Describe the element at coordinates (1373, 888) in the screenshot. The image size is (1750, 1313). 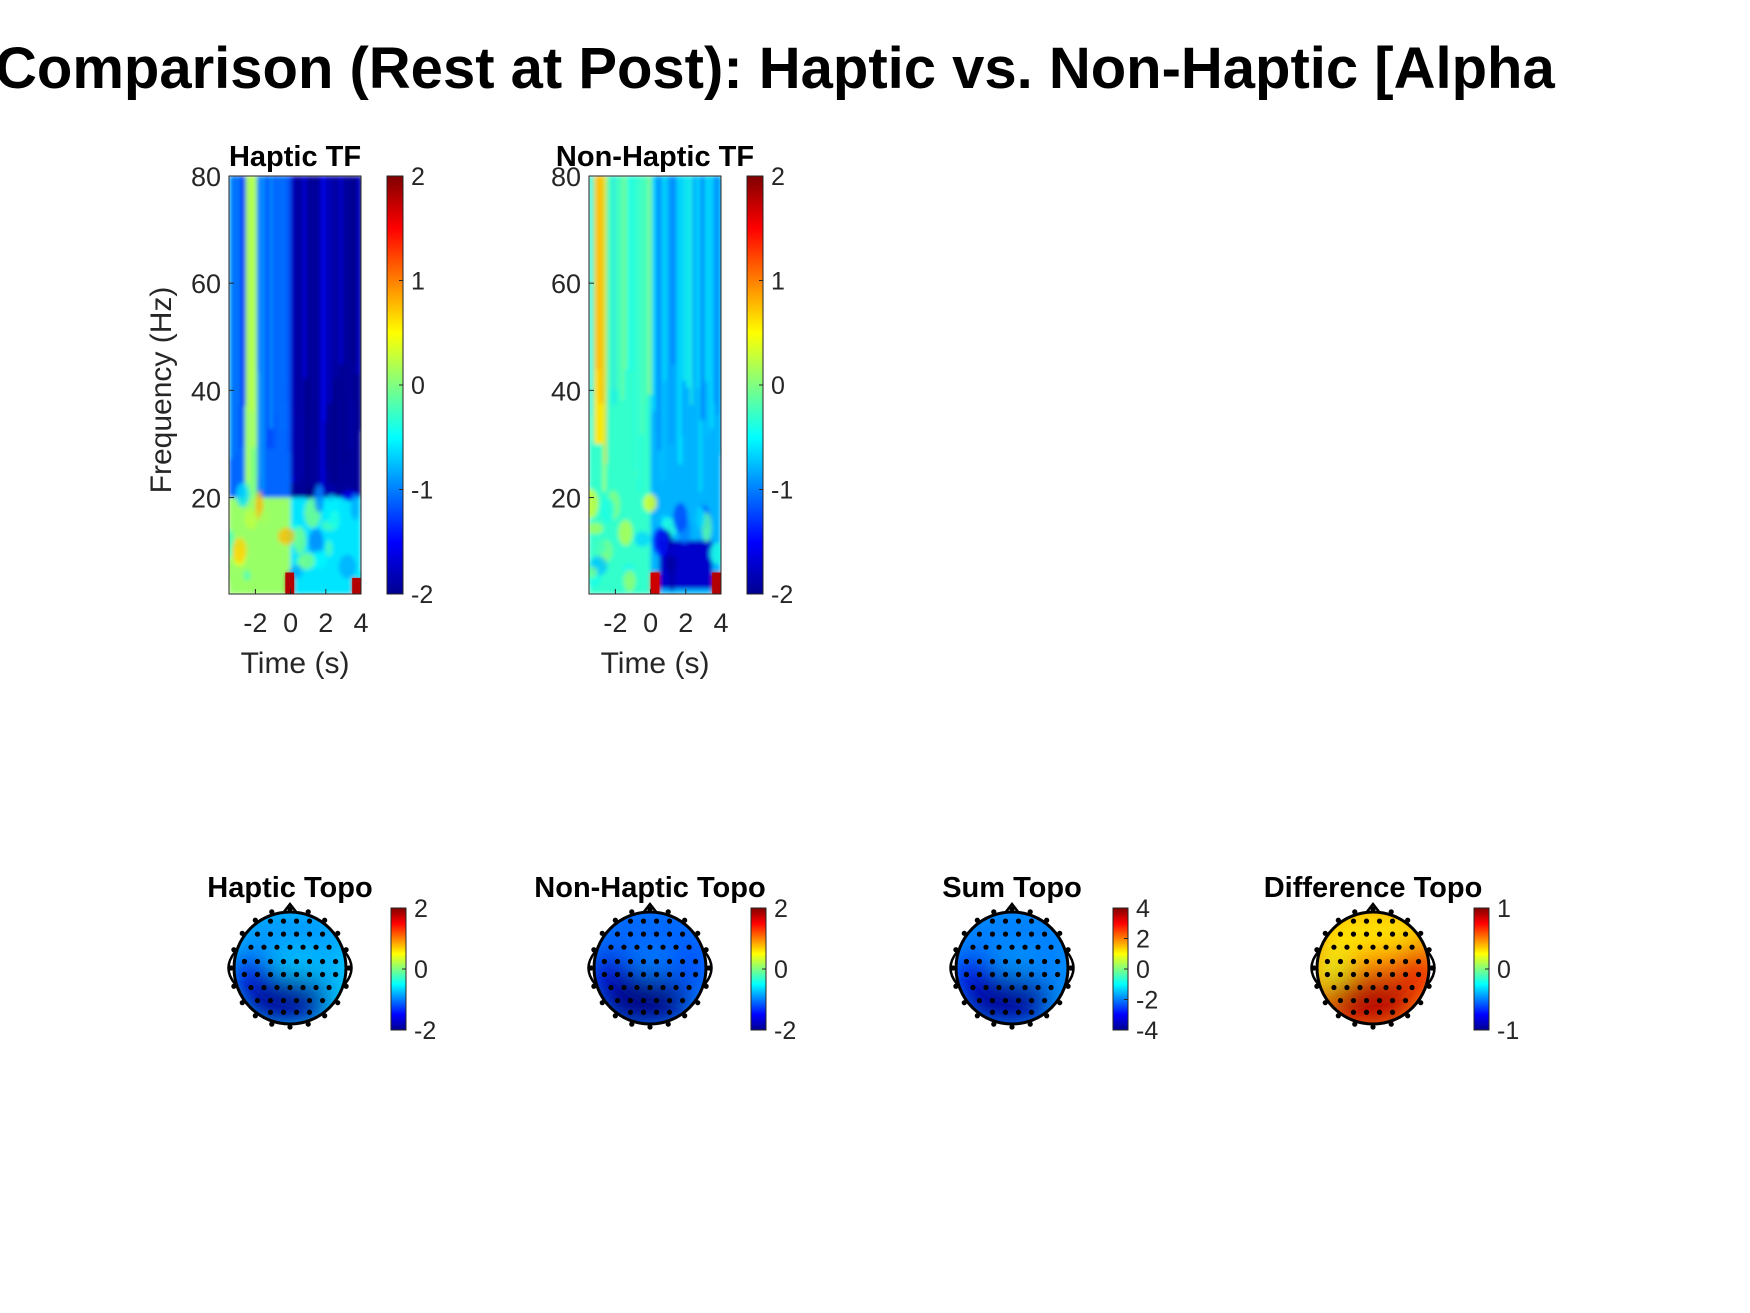
I see `difference-topo-title: Difference Topo` at that location.